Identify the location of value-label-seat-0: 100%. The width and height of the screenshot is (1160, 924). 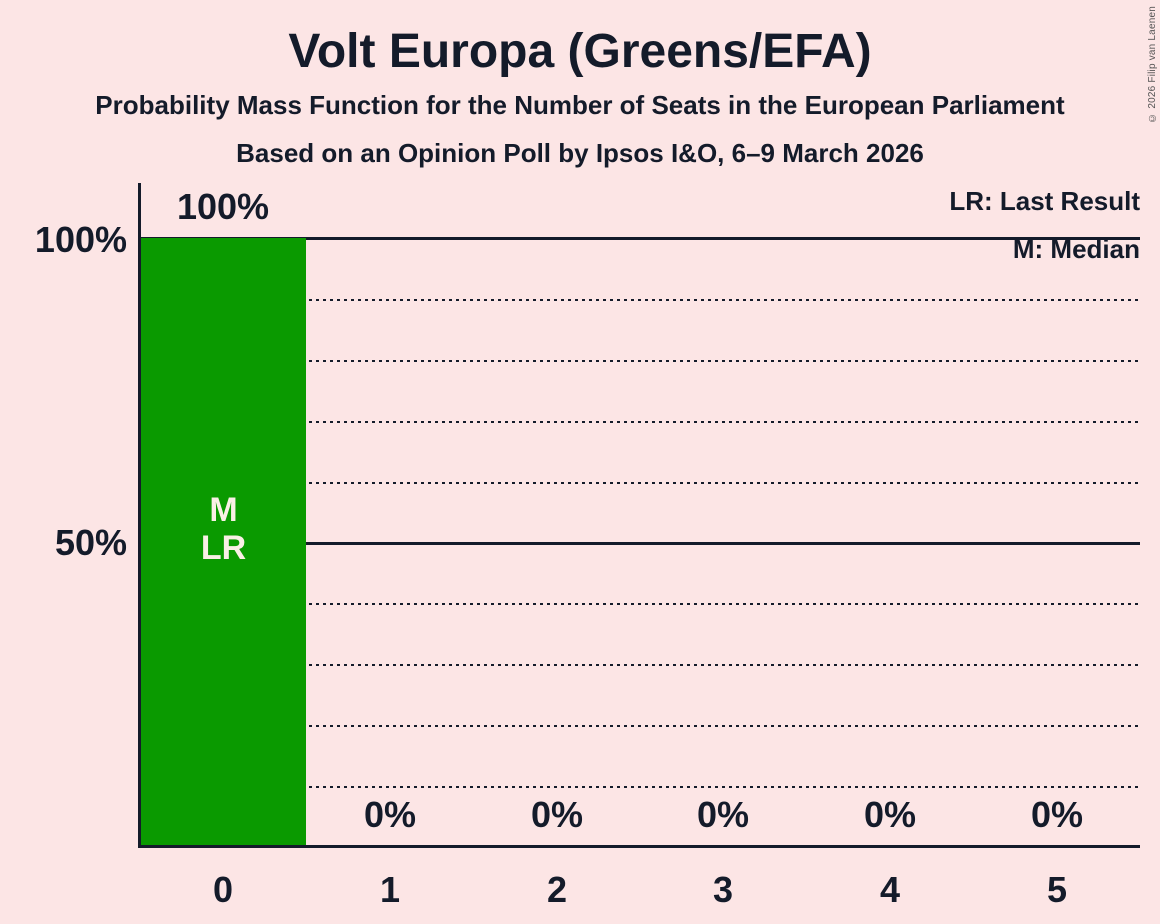
(223, 206).